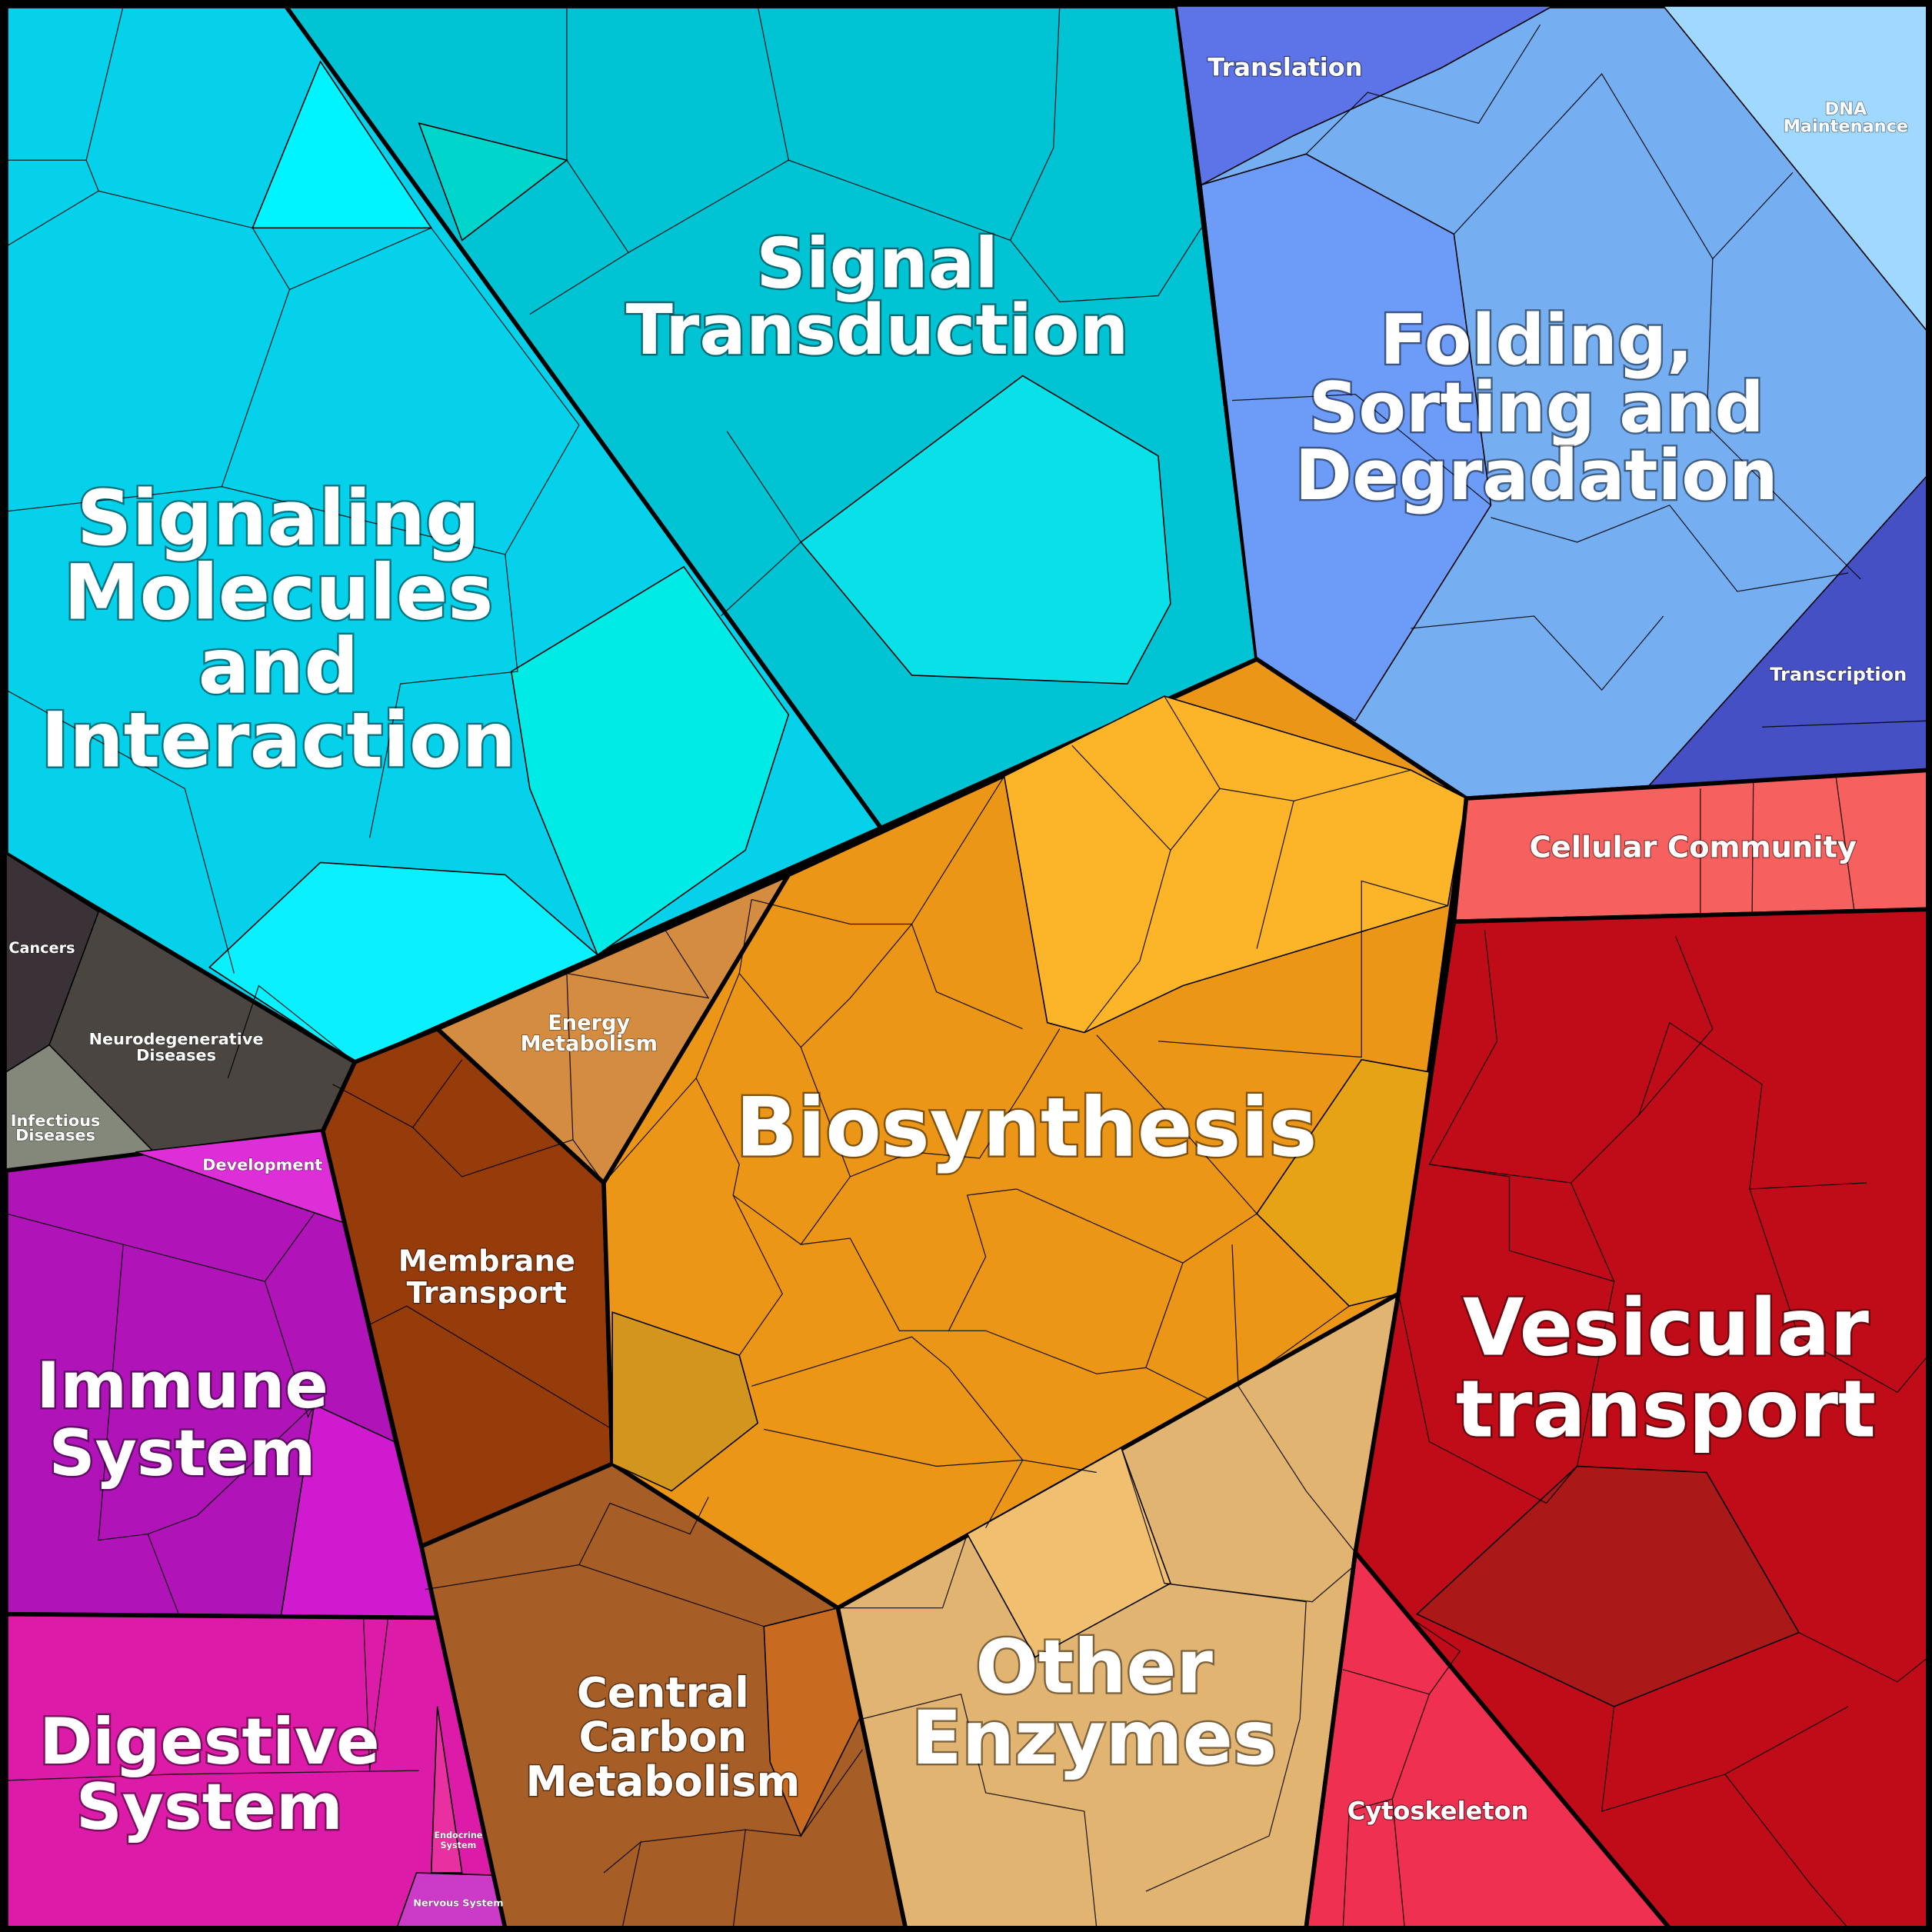 Image resolution: width=1932 pixels, height=1932 pixels. I want to click on region-label: Maintenance, so click(1846, 127).